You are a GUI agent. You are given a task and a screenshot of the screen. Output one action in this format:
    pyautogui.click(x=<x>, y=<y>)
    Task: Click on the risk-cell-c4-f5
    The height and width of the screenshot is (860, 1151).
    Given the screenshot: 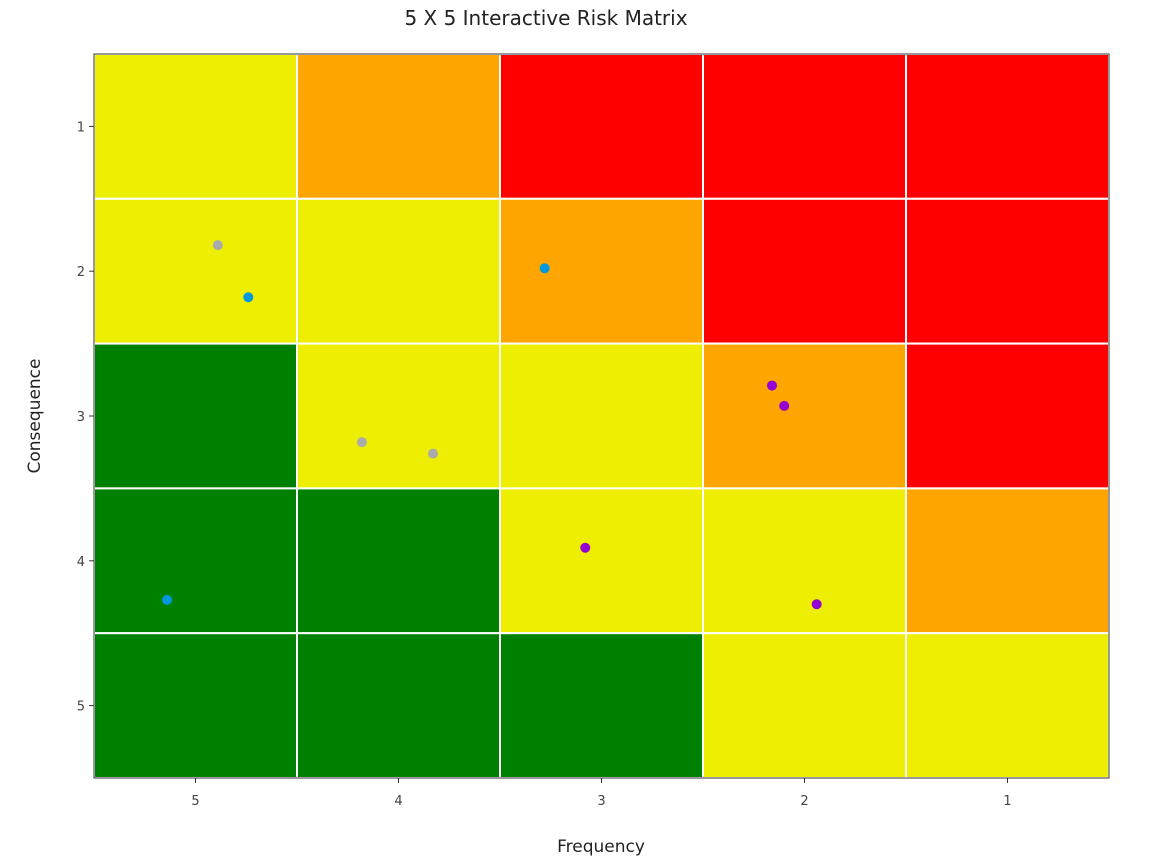 What is the action you would take?
    pyautogui.click(x=195, y=561)
    